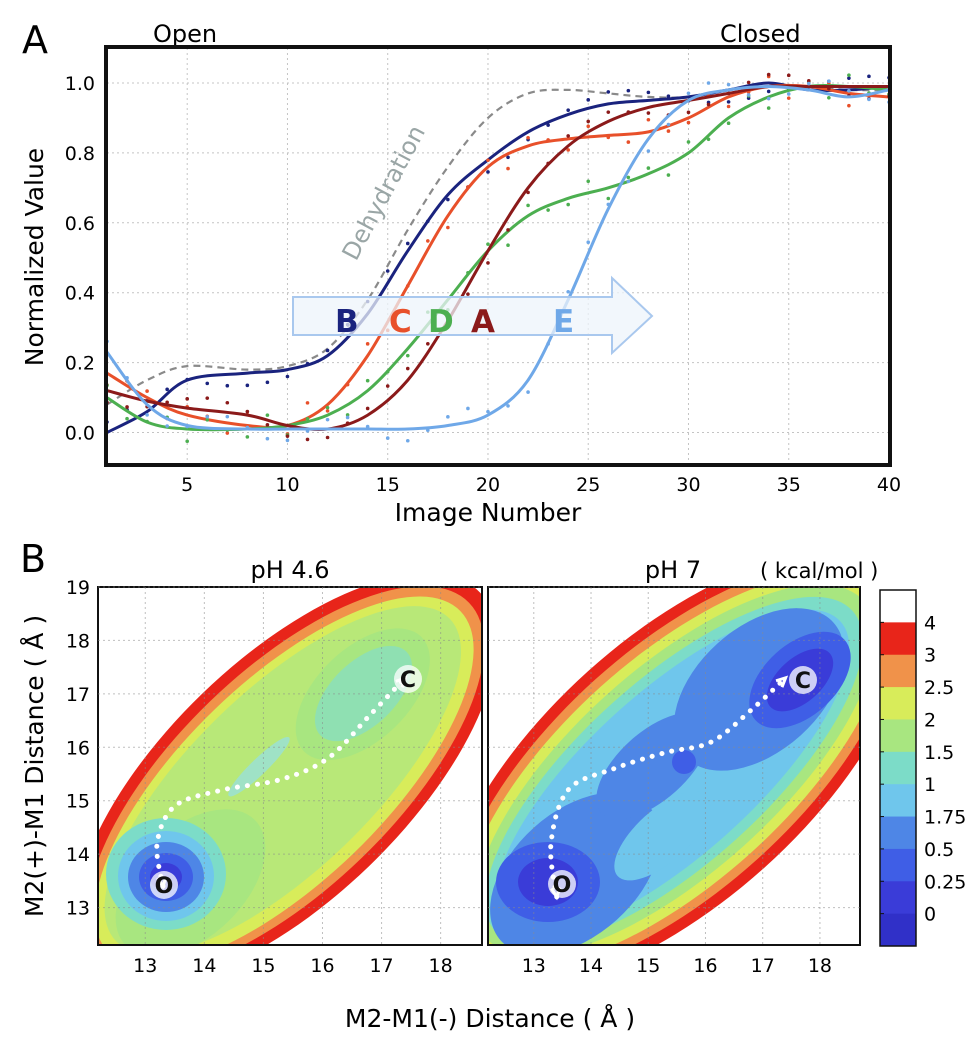 This screenshot has width=977, height=1039. Describe the element at coordinates (889, 485) in the screenshot. I see `a-xtick-label: 40` at that location.